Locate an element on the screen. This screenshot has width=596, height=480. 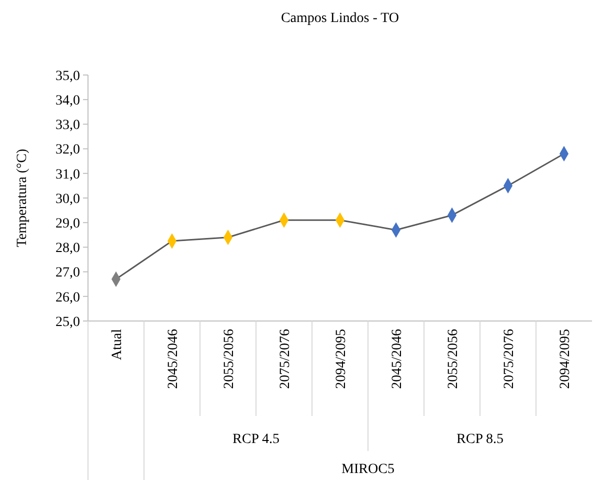
y-tick-label: 26,0 is located at coordinates (68, 298).